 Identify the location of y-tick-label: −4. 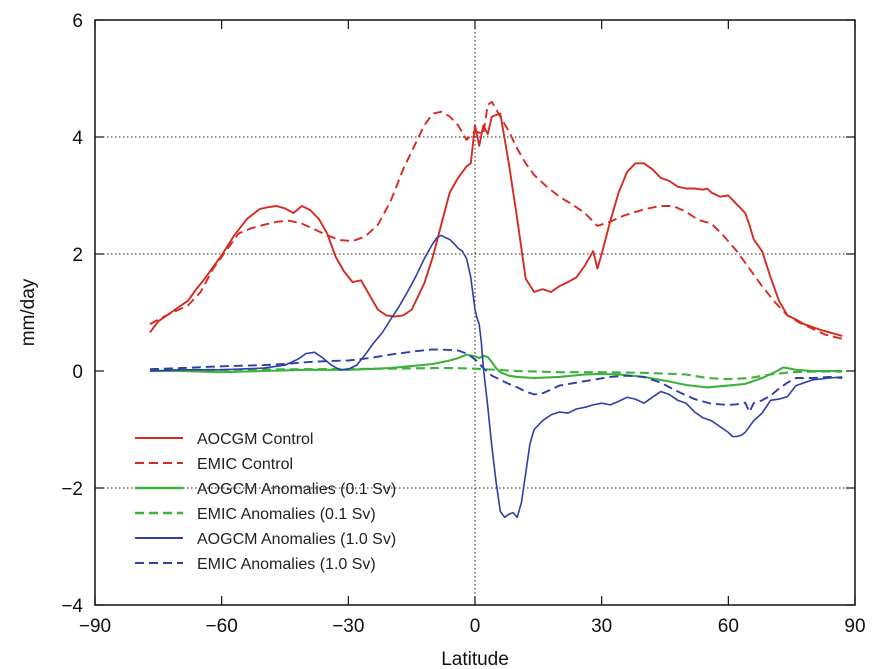
(72, 606).